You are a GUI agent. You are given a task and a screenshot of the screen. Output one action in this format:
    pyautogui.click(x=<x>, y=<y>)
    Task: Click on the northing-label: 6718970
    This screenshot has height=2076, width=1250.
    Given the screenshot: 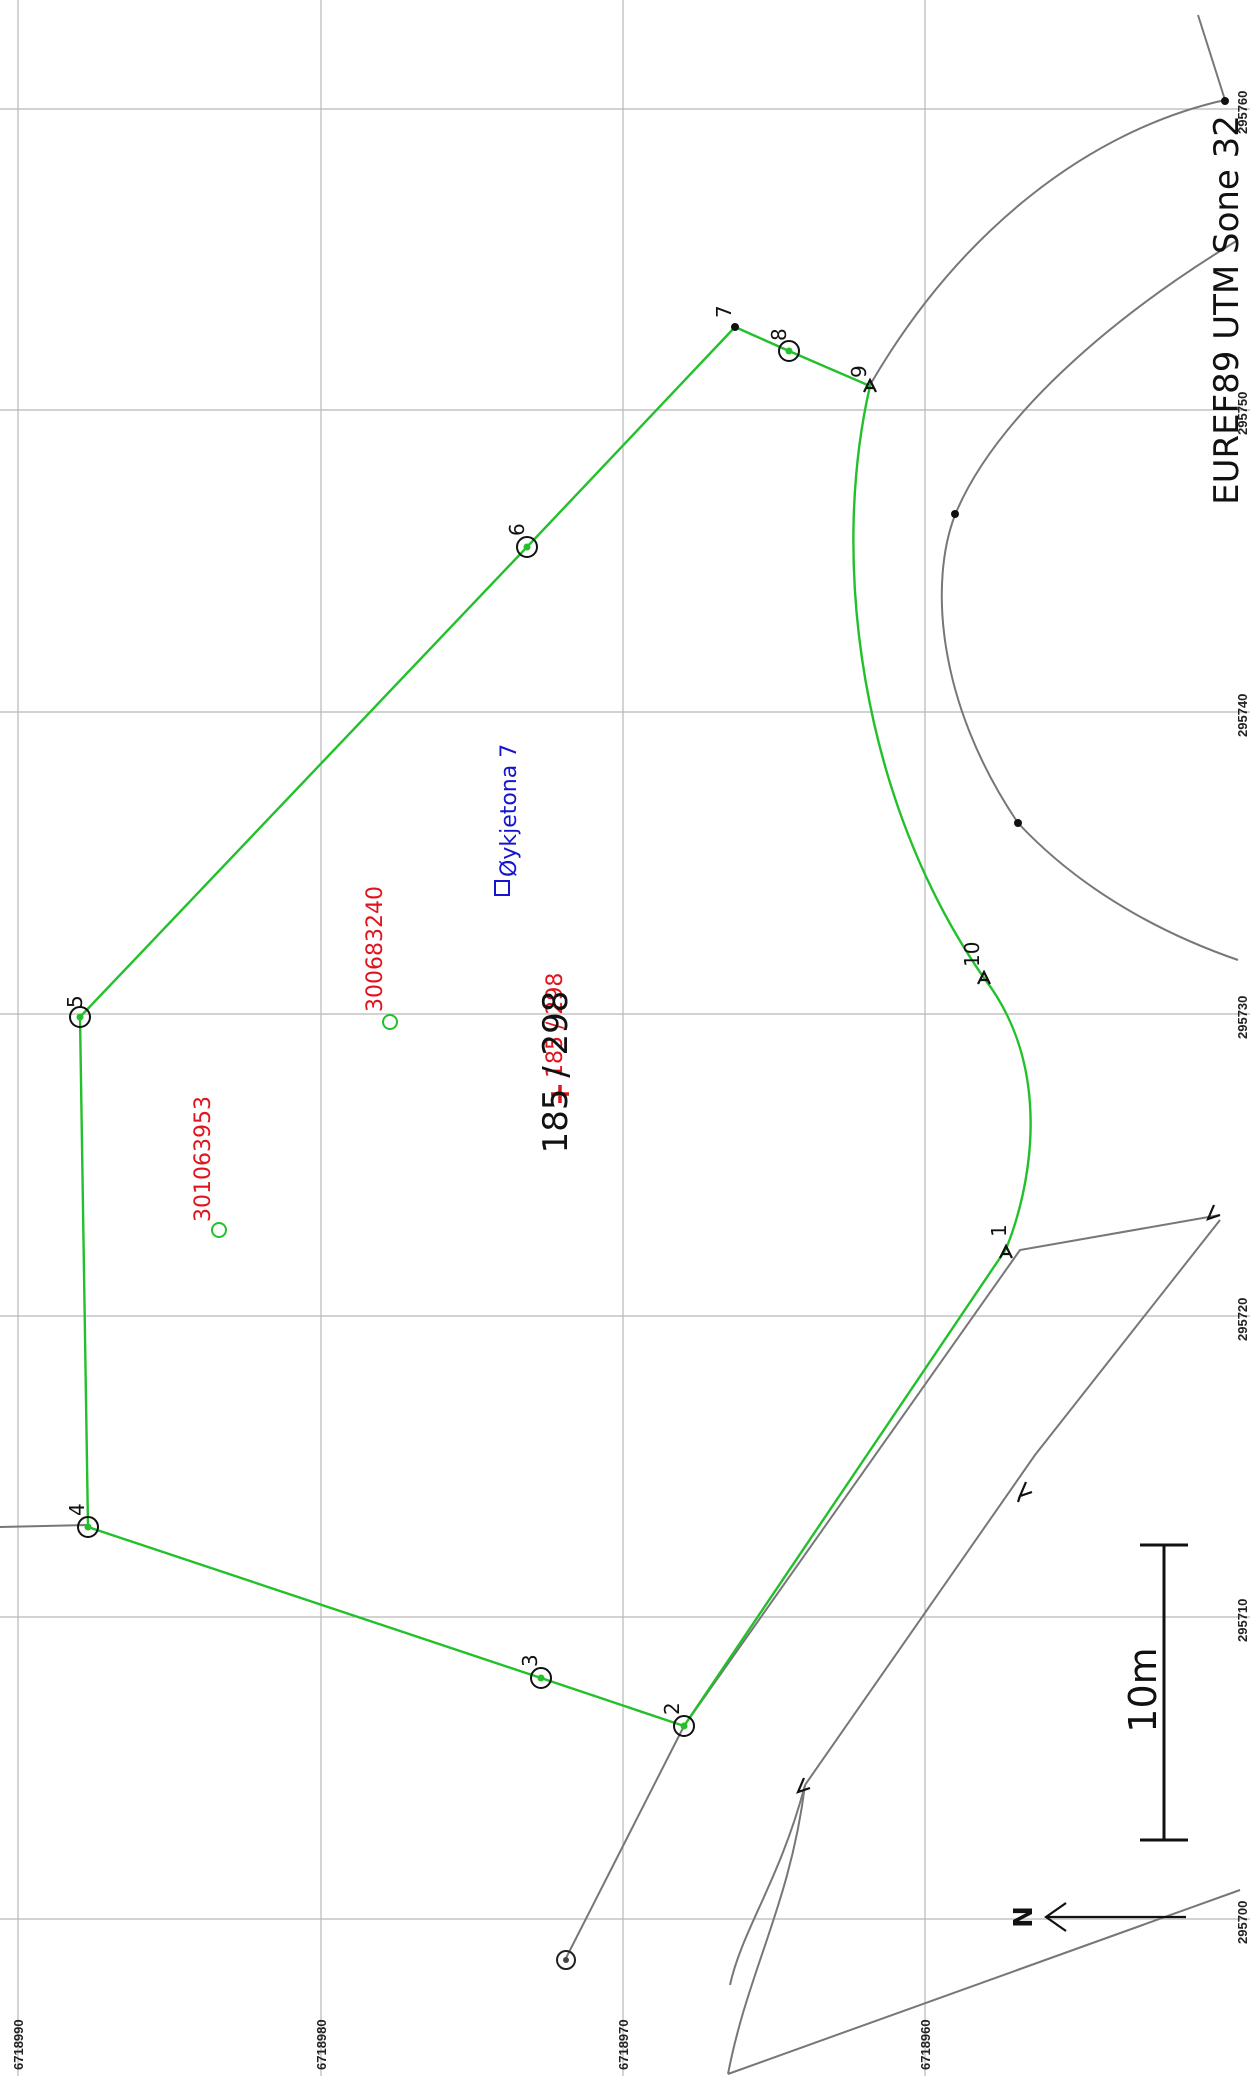 What is the action you would take?
    pyautogui.click(x=623, y=2044)
    